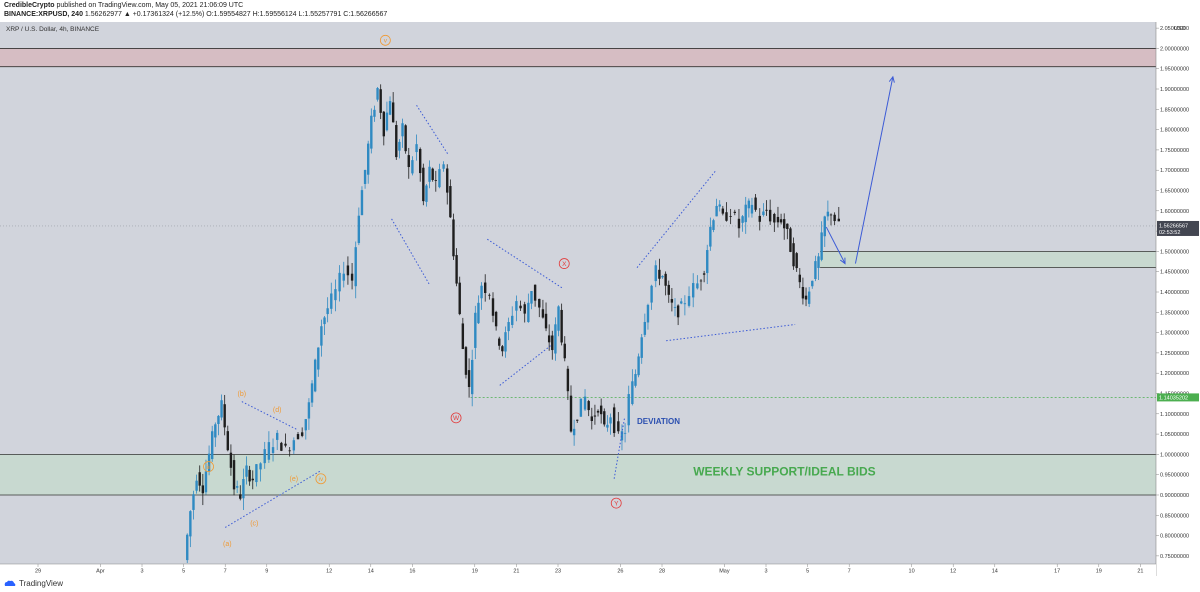  I want to click on tradingview-cloud-icon, so click(10, 583).